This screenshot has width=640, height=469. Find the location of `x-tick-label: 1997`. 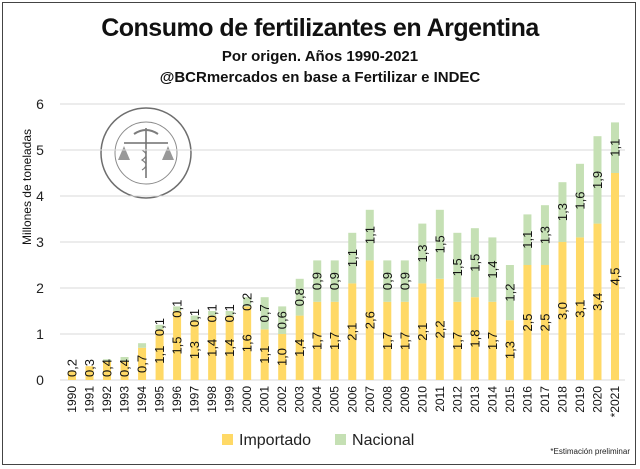

x-tick-label: 1997 is located at coordinates (195, 399).